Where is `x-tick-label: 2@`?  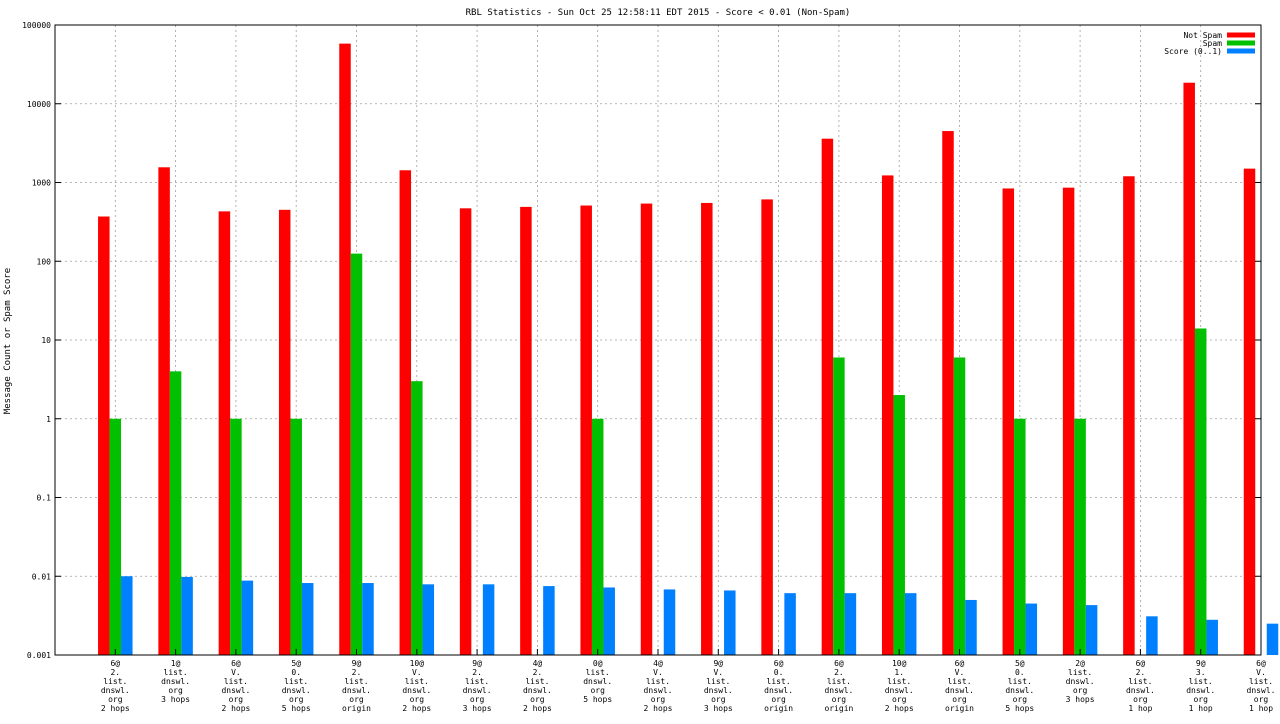 x-tick-label: 2@ is located at coordinates (1080, 663).